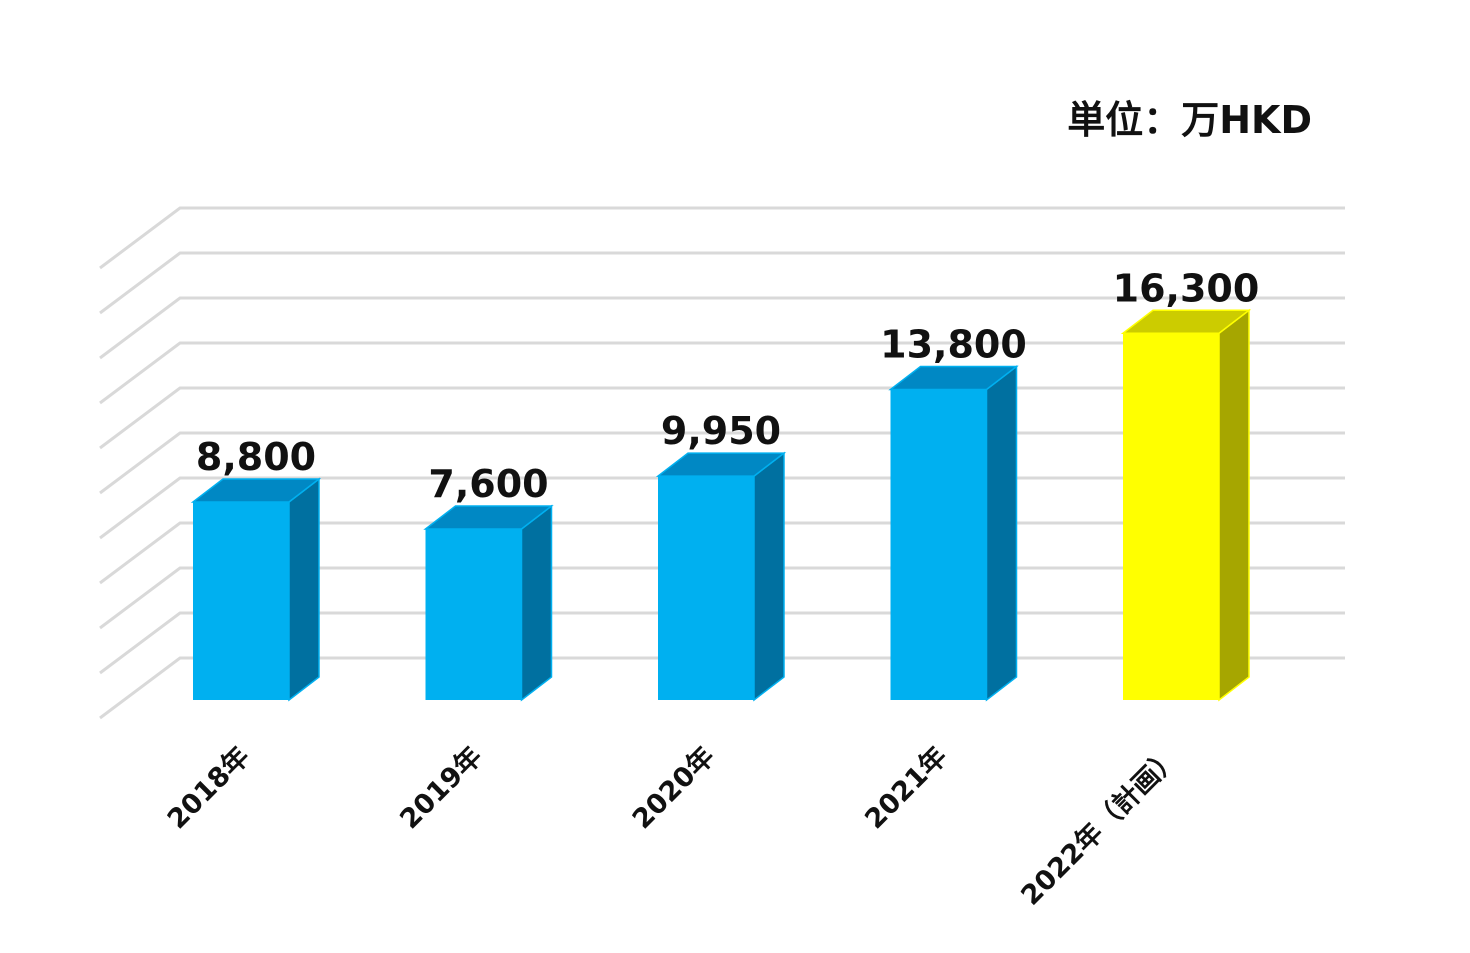  What do you see at coordinates (208, 787) in the screenshot?
I see `category-label: 2018年` at bounding box center [208, 787].